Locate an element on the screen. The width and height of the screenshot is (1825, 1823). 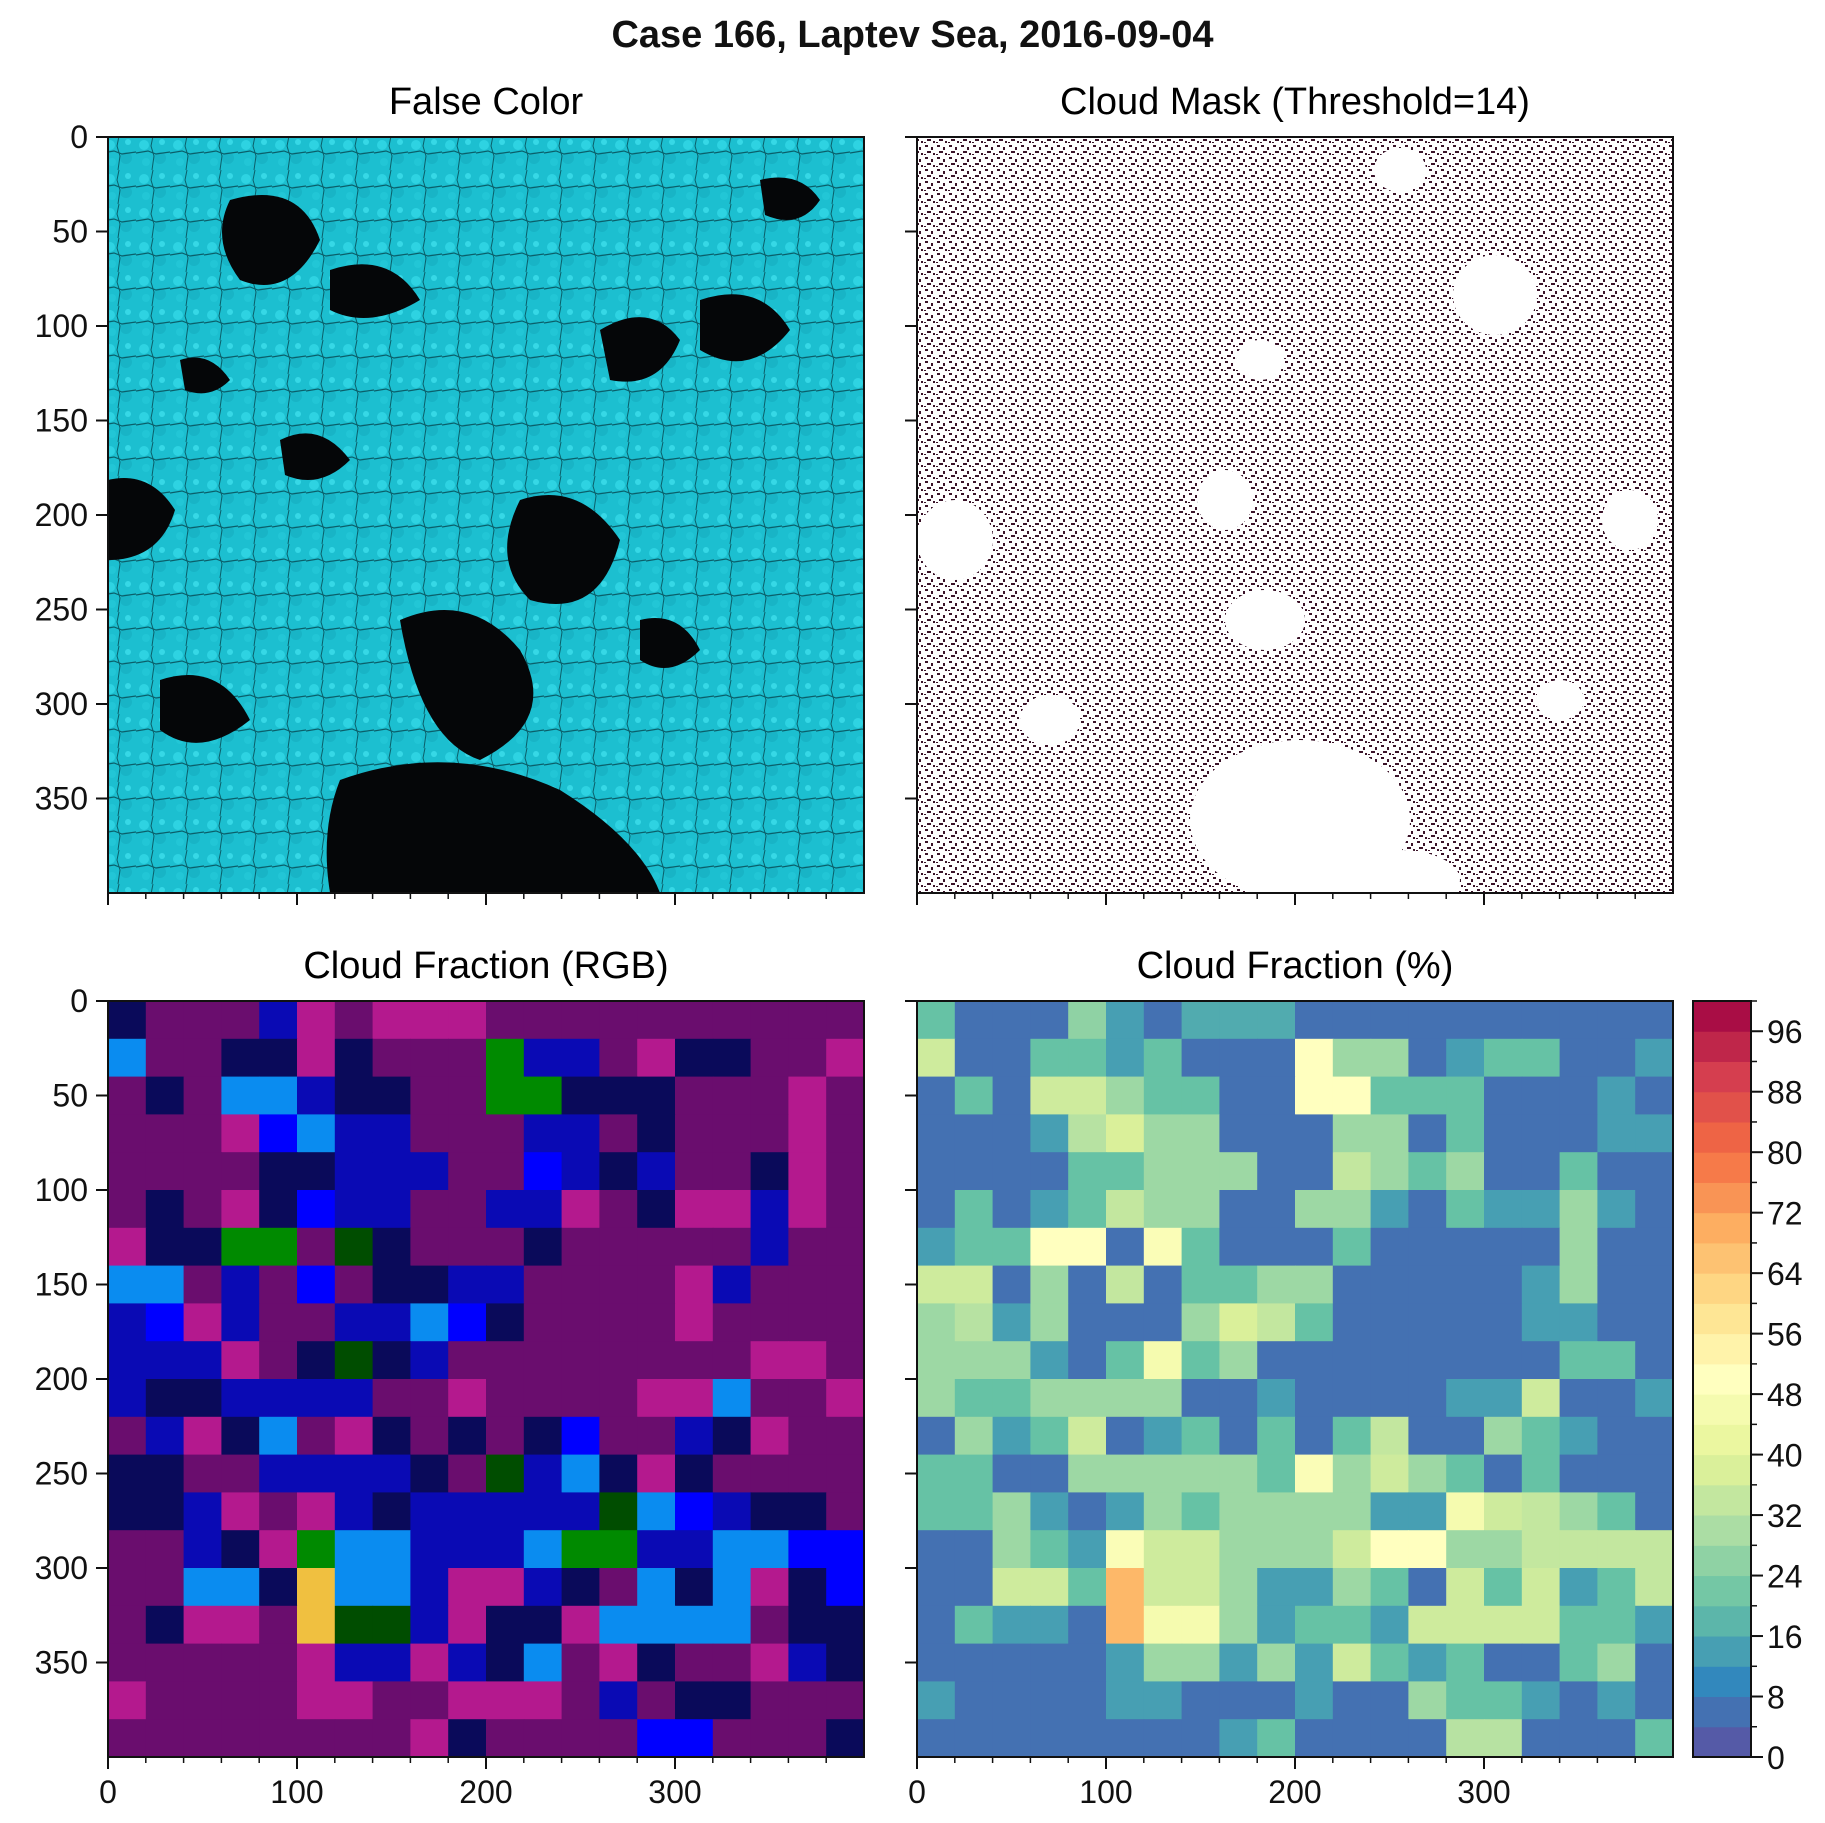
y-tick-label: 200 is located at coordinates (61, 1379).